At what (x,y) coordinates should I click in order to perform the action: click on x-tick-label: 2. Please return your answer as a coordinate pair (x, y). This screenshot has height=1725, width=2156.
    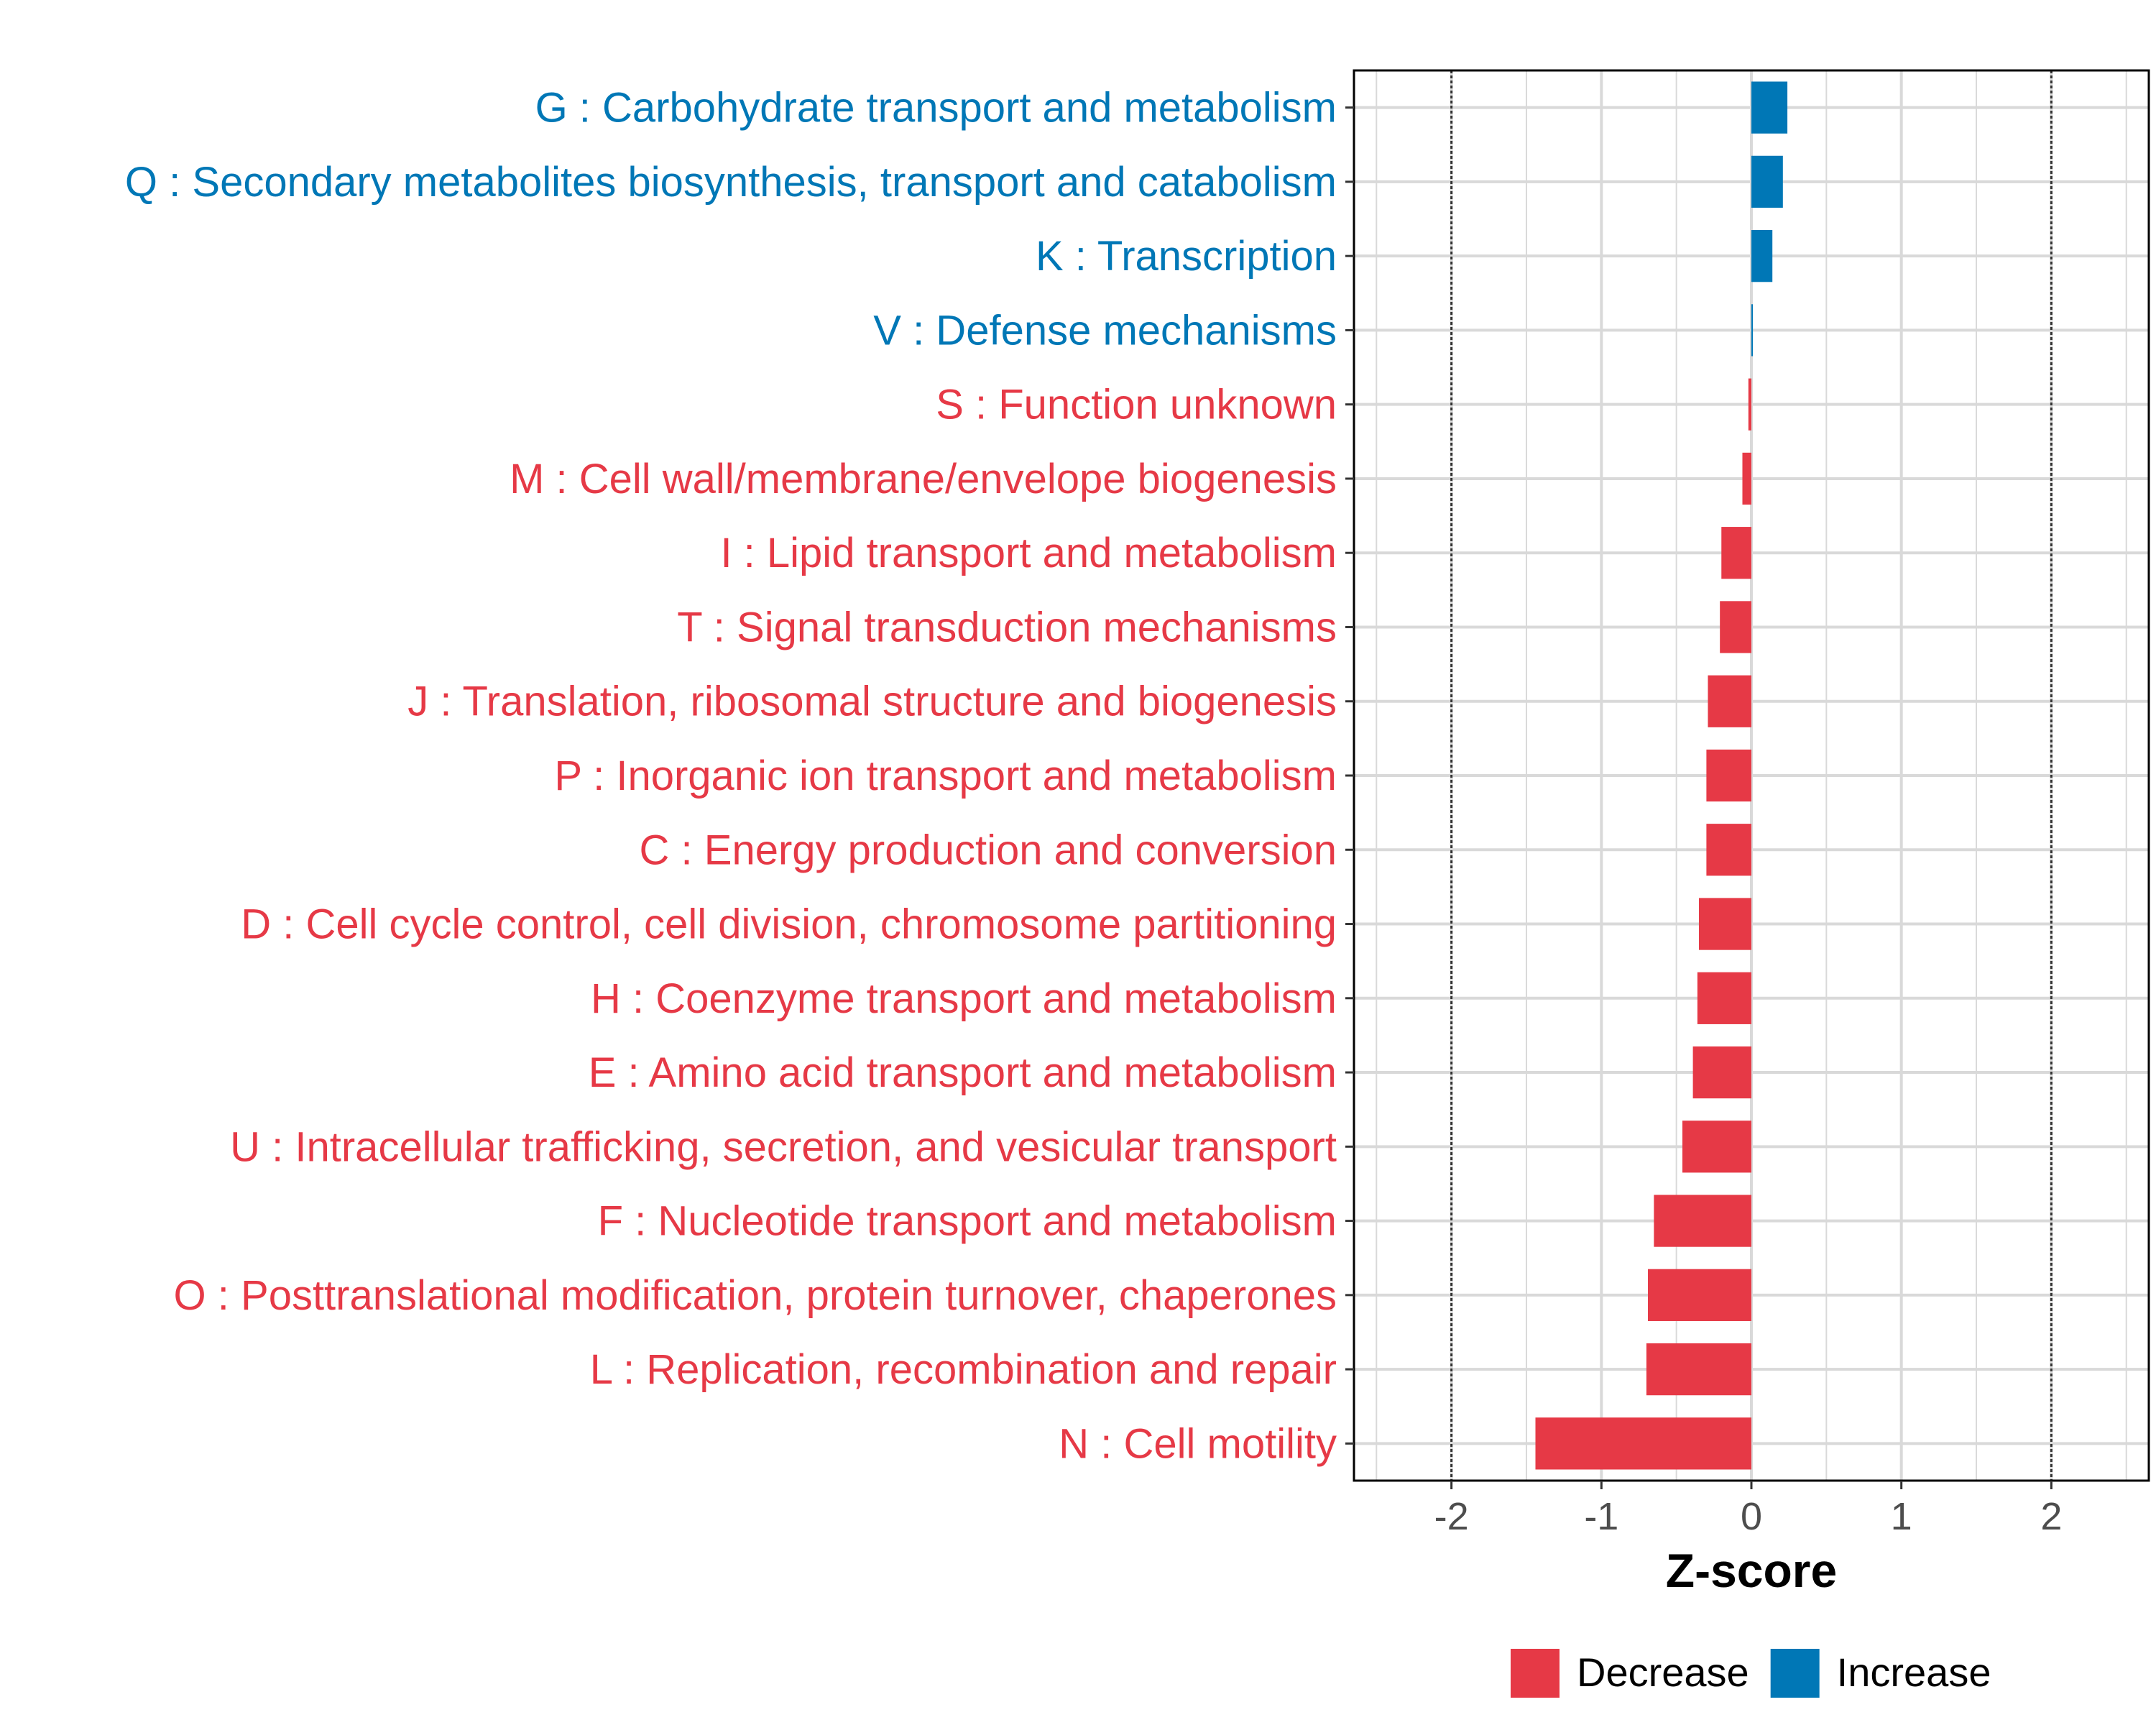
    Looking at the image, I should click on (2051, 1516).